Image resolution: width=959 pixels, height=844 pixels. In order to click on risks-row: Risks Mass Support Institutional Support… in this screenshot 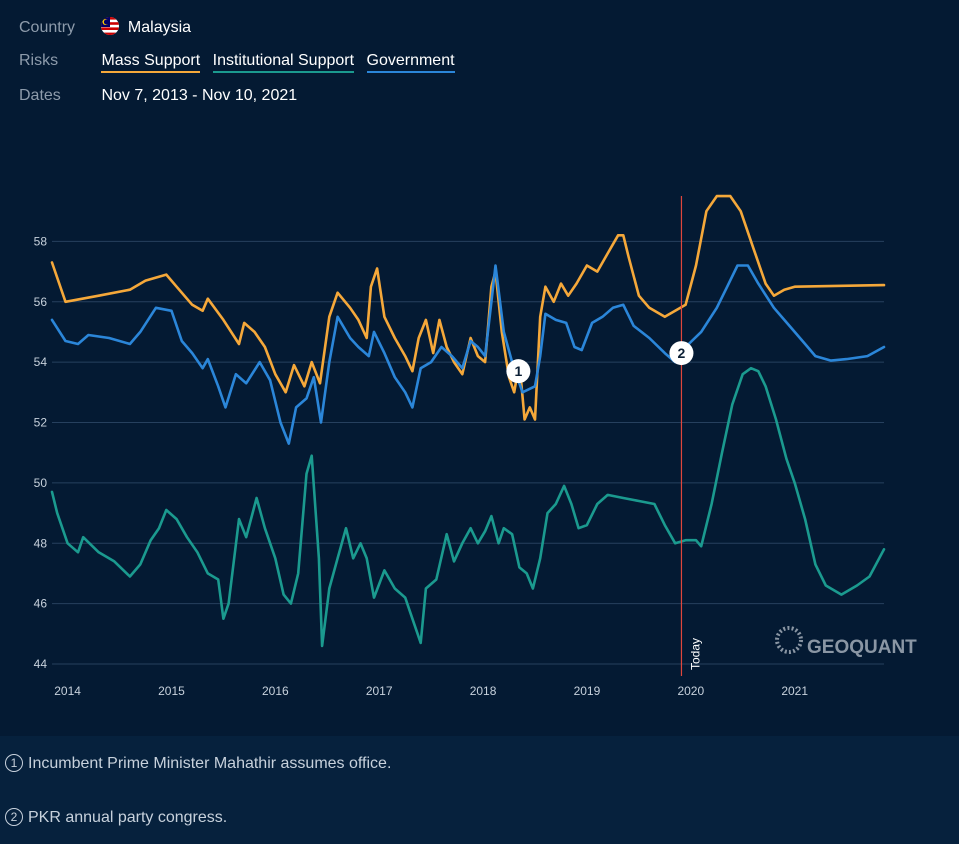, I will do `click(241, 62)`.